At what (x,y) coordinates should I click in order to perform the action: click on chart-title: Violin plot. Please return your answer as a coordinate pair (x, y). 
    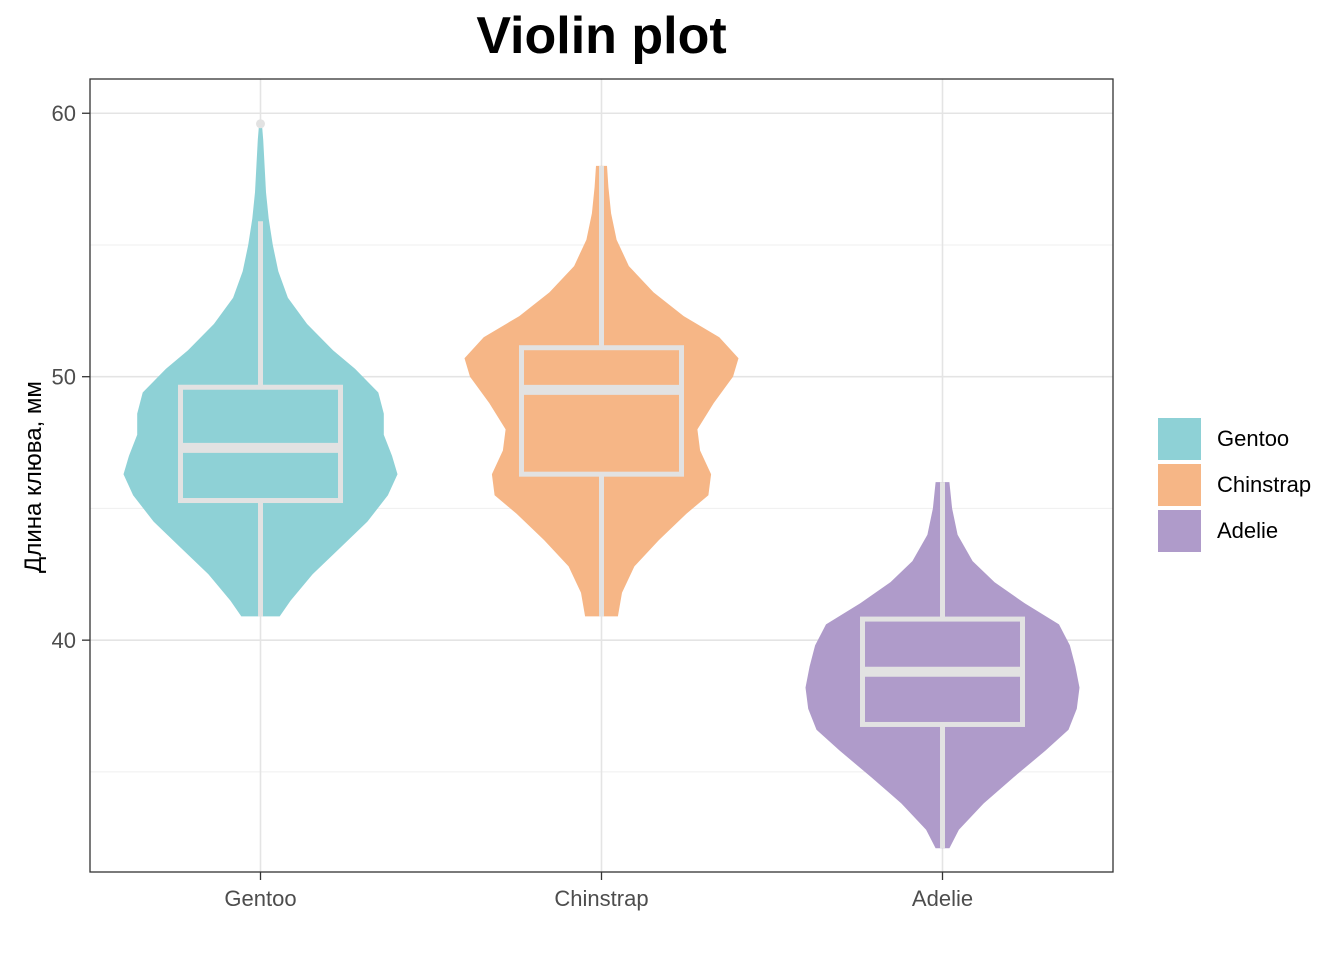
    Looking at the image, I should click on (601, 36).